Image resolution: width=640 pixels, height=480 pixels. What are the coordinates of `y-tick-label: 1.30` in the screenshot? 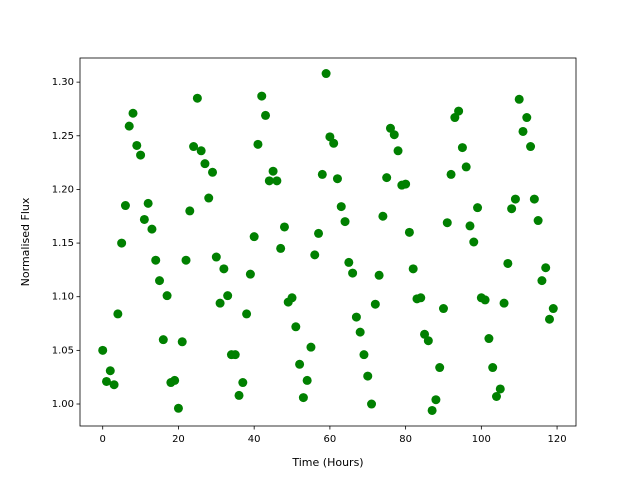 It's located at (63, 82).